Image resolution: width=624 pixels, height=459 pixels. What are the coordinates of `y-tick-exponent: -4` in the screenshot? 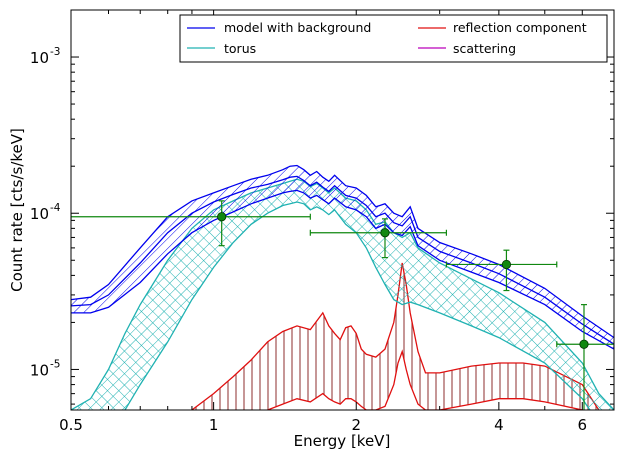 It's located at (55, 208).